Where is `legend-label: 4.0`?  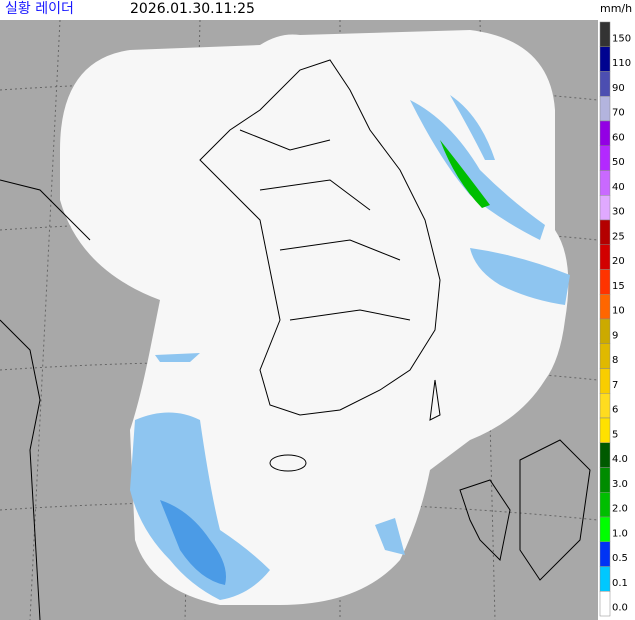
legend-label: 4.0 is located at coordinates (620, 459).